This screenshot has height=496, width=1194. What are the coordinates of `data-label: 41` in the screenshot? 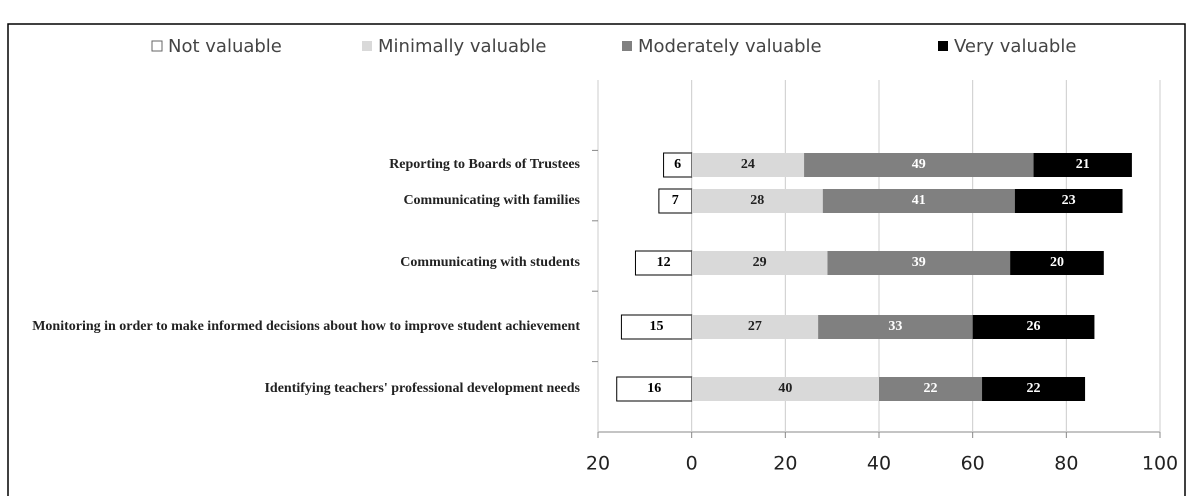 It's located at (919, 200).